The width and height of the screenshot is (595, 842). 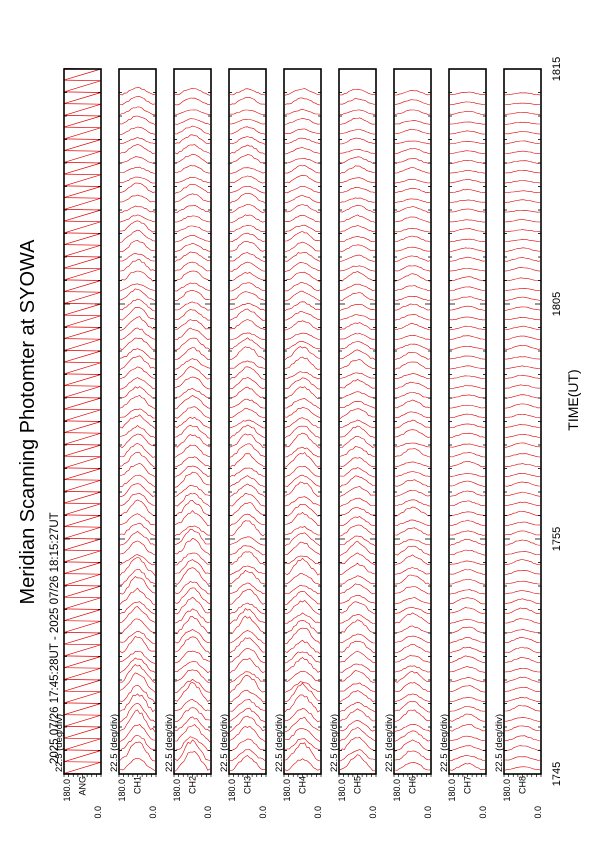 I want to click on channel-label: CH6, so click(x=413, y=785).